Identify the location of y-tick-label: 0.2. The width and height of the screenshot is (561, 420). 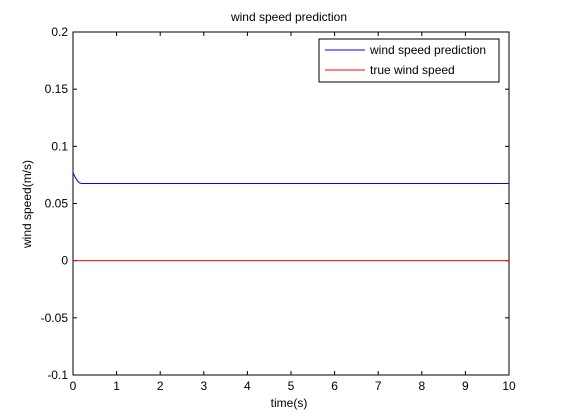
(59, 32).